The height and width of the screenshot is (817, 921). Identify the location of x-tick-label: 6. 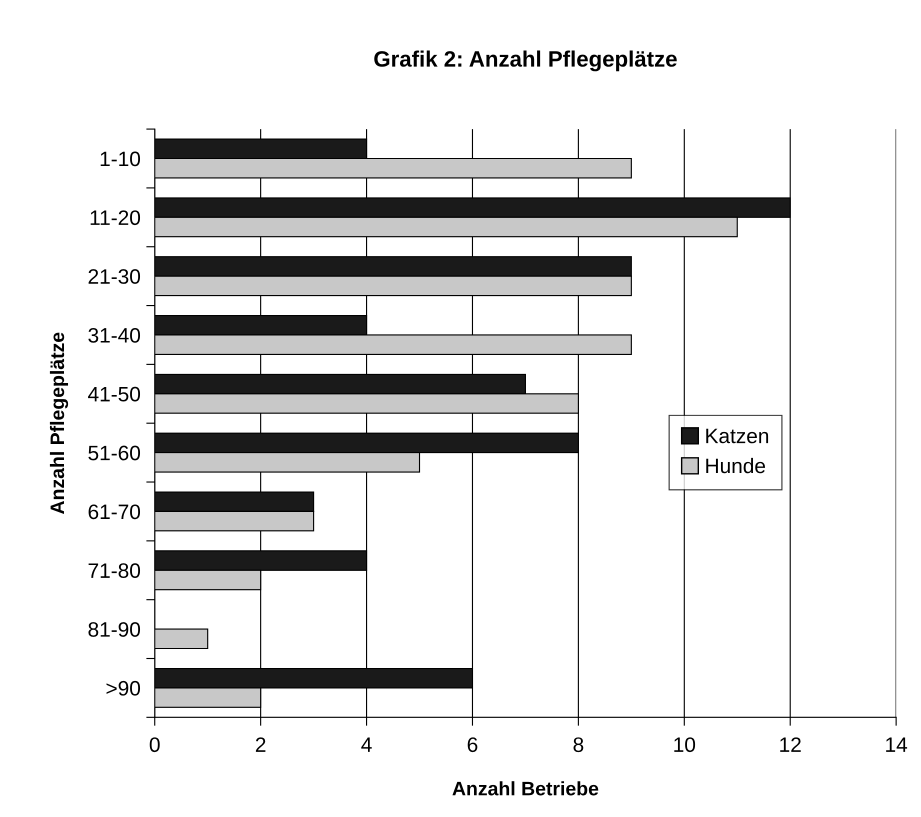
(473, 744).